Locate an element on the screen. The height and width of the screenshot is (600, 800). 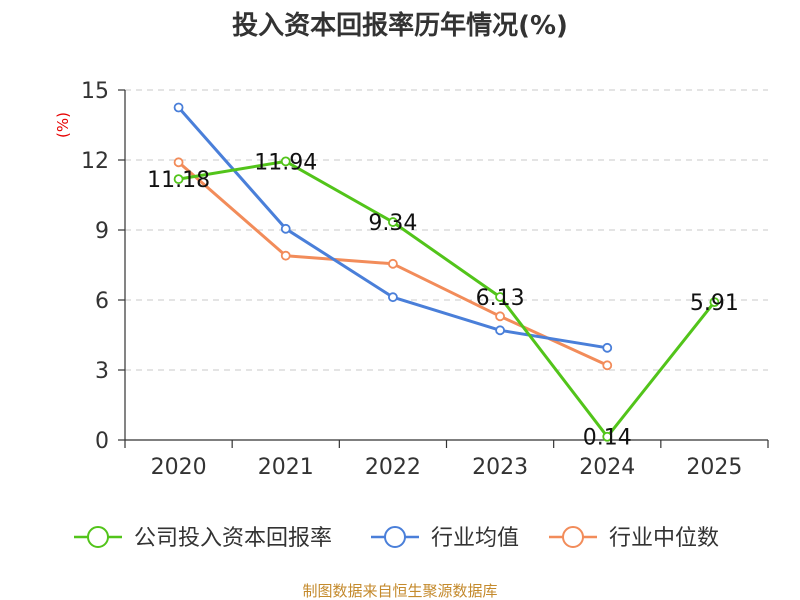
y-tick-label: 15 is located at coordinates (95, 91).